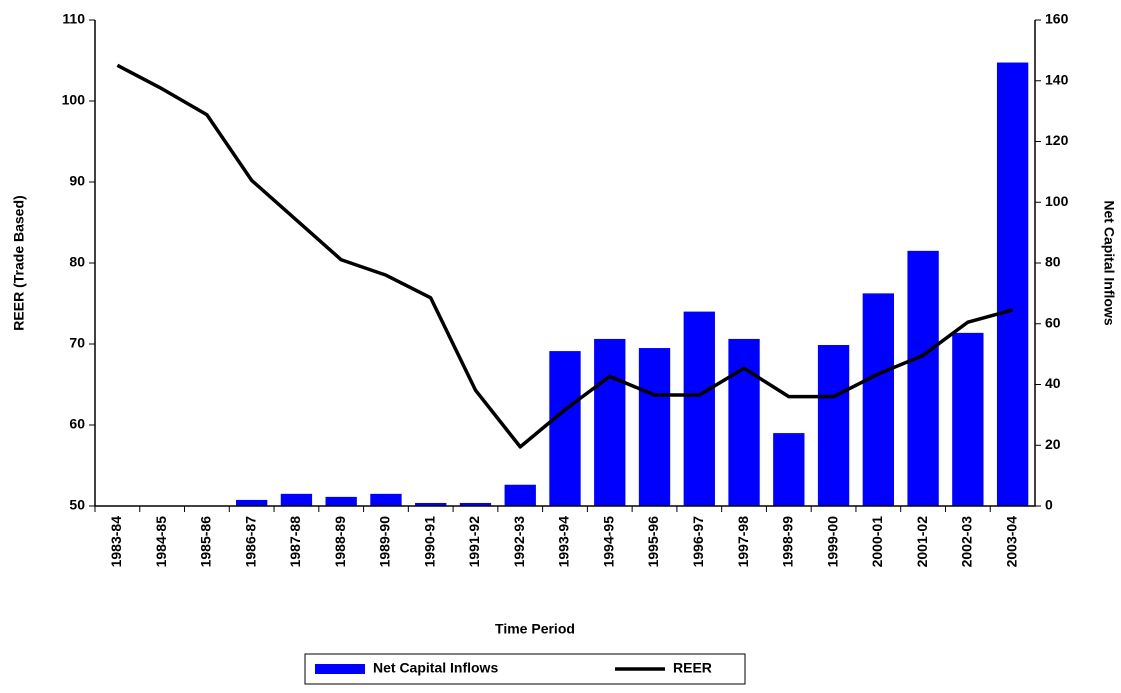 This screenshot has height=693, width=1121. Describe the element at coordinates (19, 262) in the screenshot. I see `y-axis-title: REER (Trade Based)` at that location.